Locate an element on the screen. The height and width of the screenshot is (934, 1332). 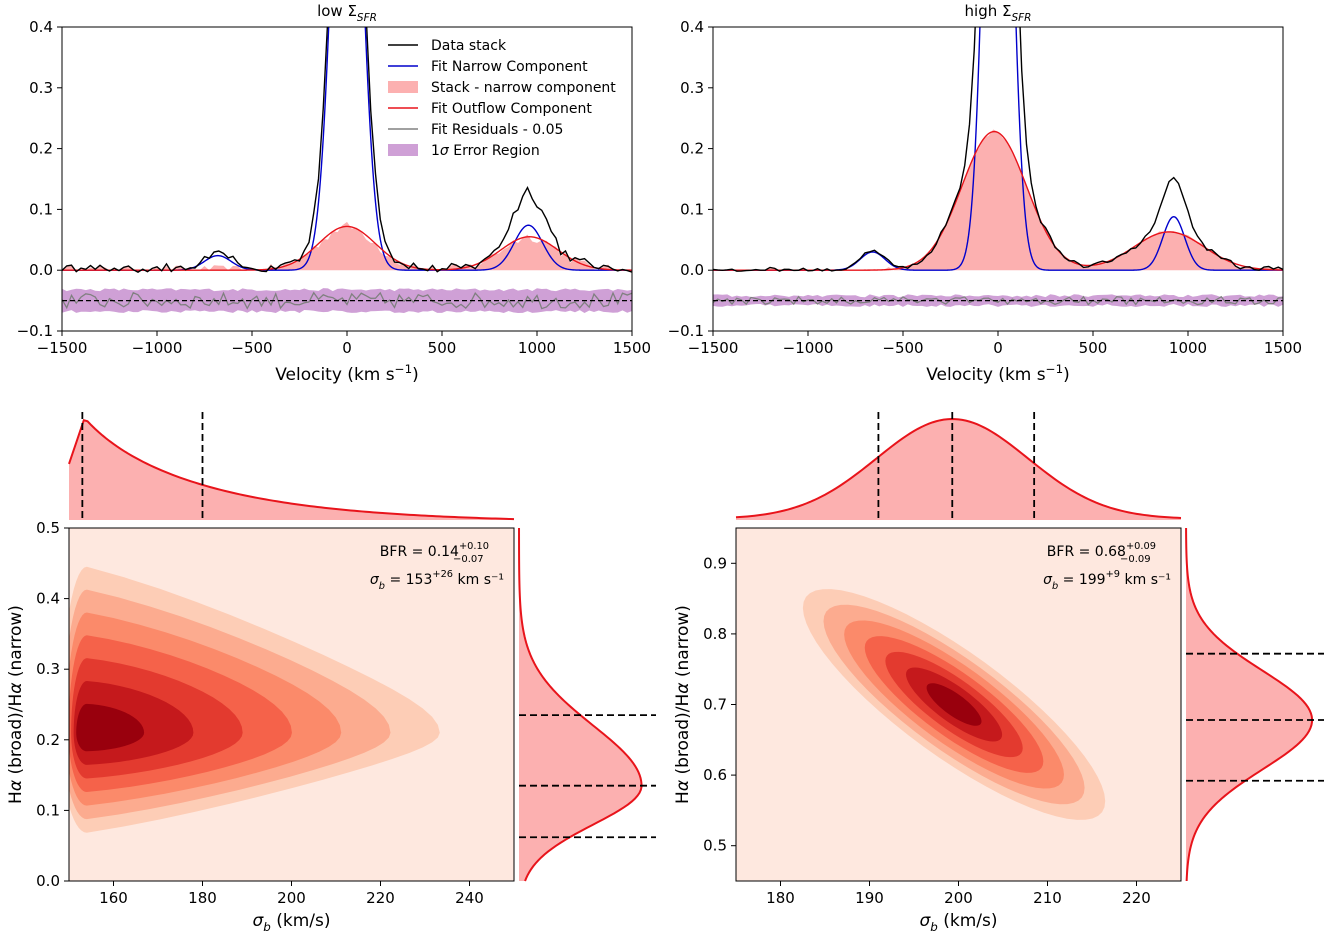
y-tick-label: −0.1 is located at coordinates (35, 331).